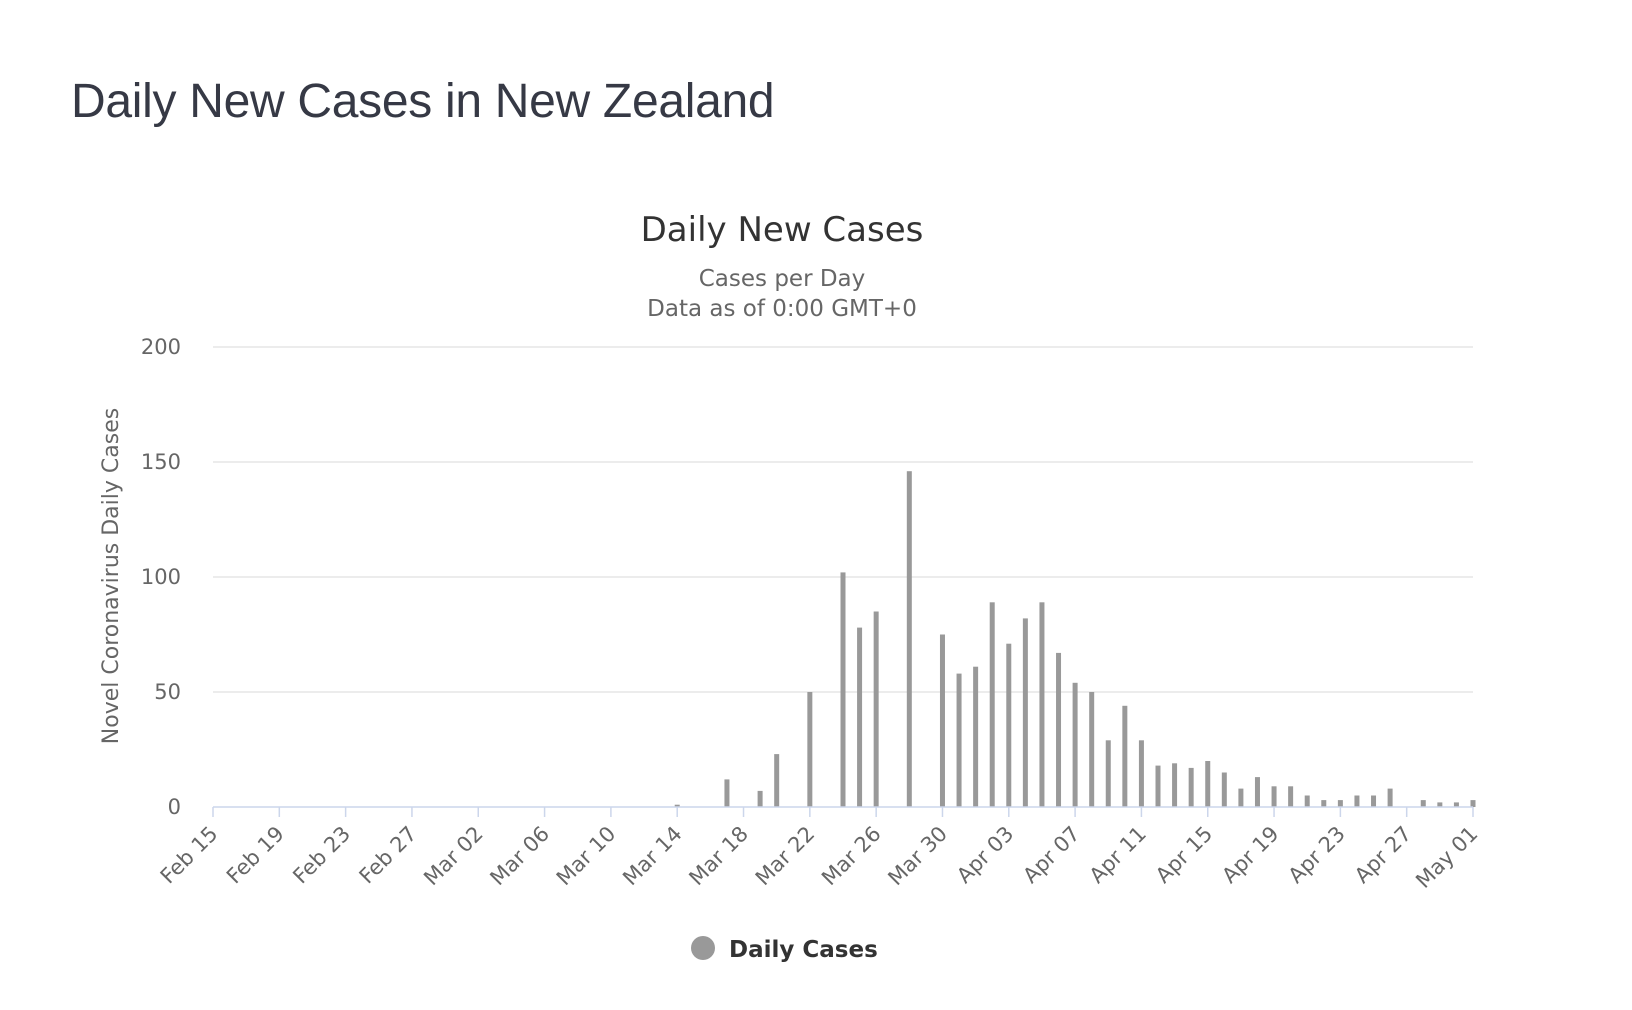 The image size is (1632, 1010). What do you see at coordinates (1446, 857) in the screenshot?
I see `x-tick-label: May 01` at bounding box center [1446, 857].